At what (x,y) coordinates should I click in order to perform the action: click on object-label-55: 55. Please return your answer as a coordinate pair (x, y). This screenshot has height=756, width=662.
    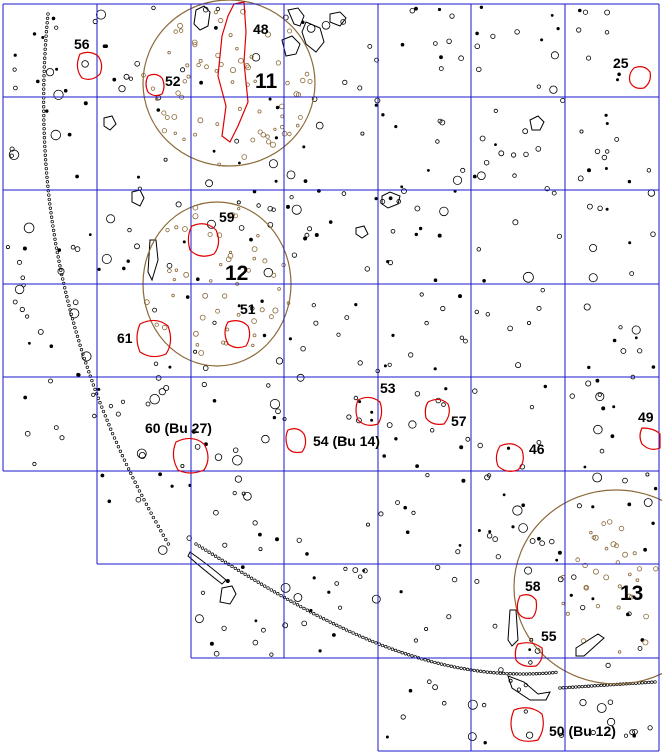
    Looking at the image, I should click on (549, 636).